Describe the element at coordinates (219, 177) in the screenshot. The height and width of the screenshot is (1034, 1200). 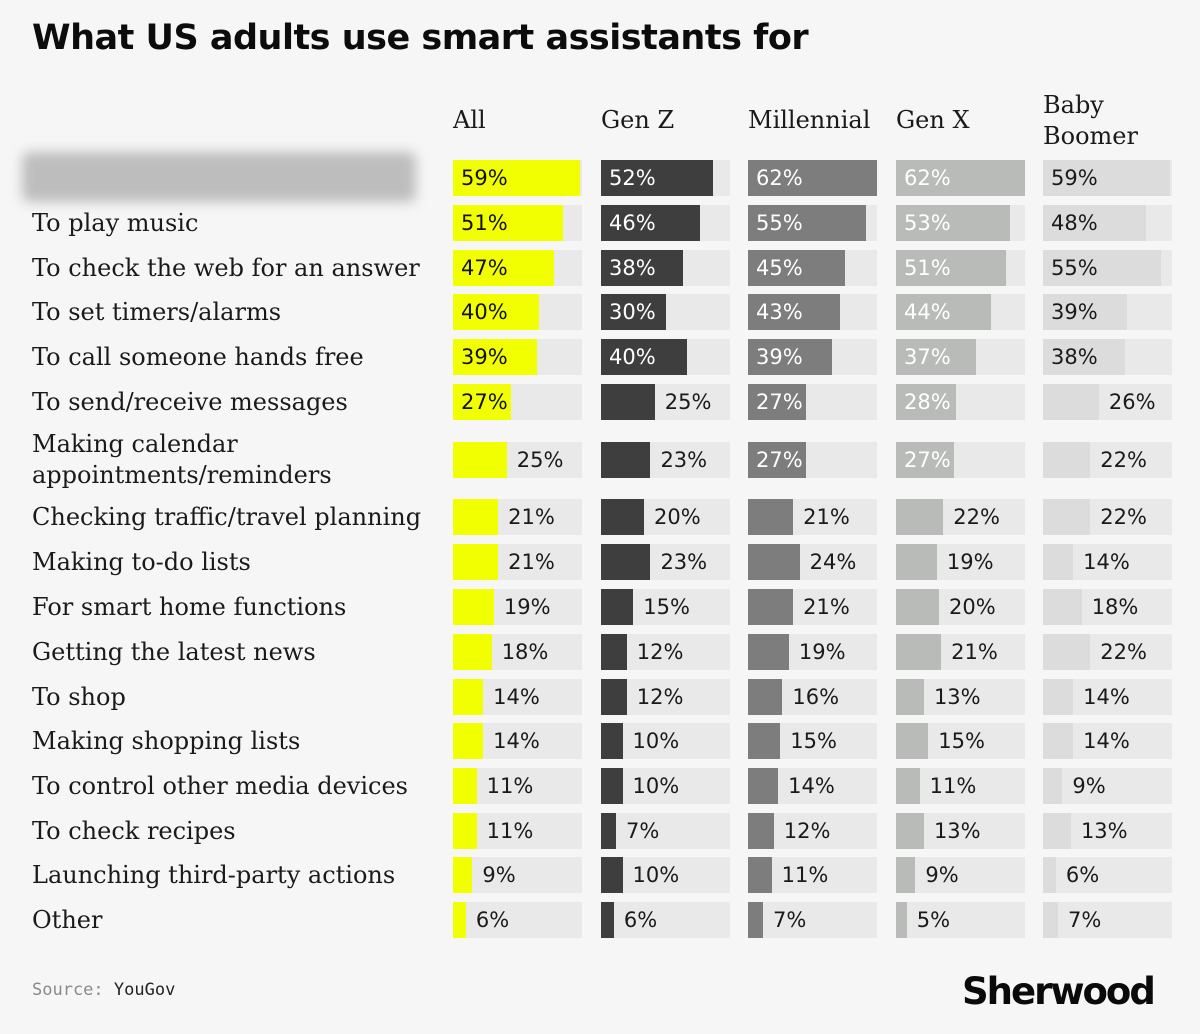
I see `row-label-blurred` at that location.